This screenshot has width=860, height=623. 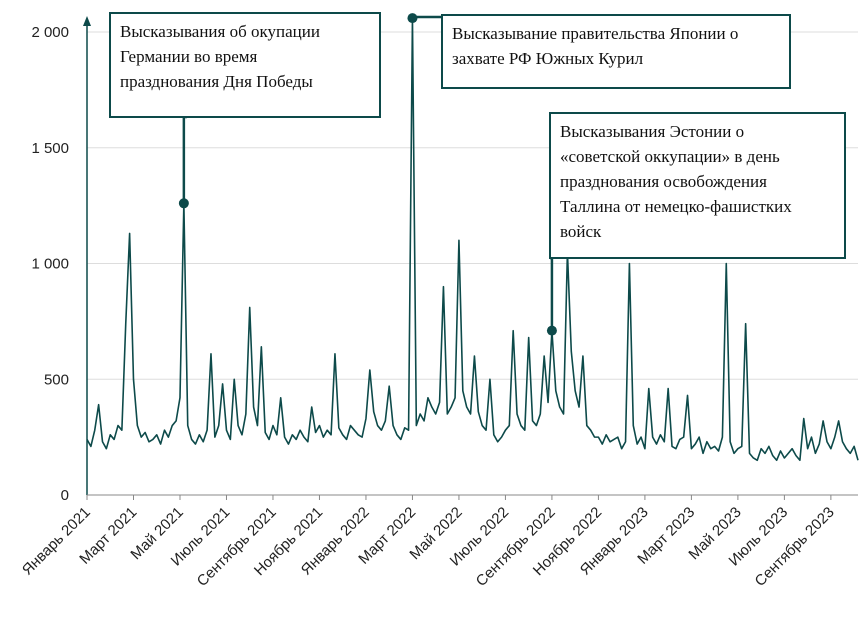 What do you see at coordinates (216, 81) in the screenshot?
I see `annotation-text: празднования Дня Победы` at bounding box center [216, 81].